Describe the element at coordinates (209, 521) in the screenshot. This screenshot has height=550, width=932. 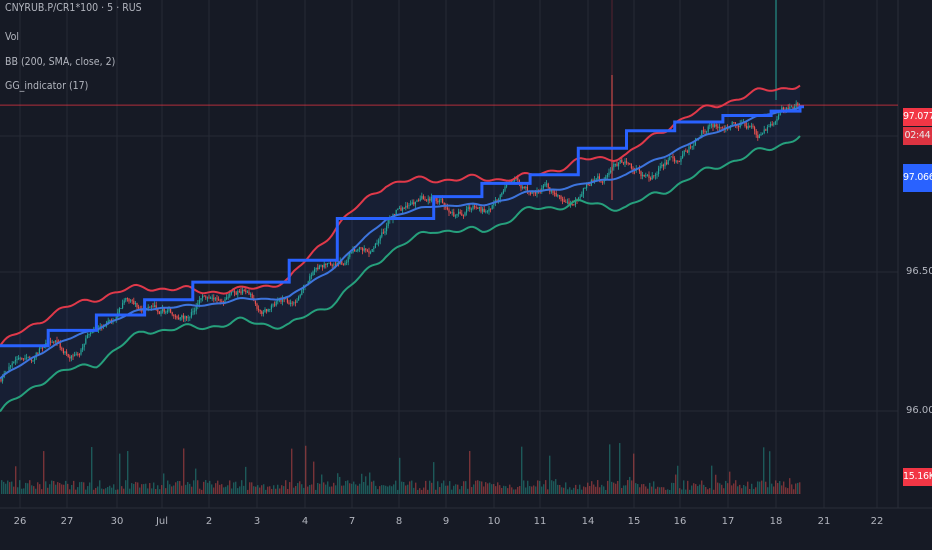
I see `time-tick-label: 2` at that location.